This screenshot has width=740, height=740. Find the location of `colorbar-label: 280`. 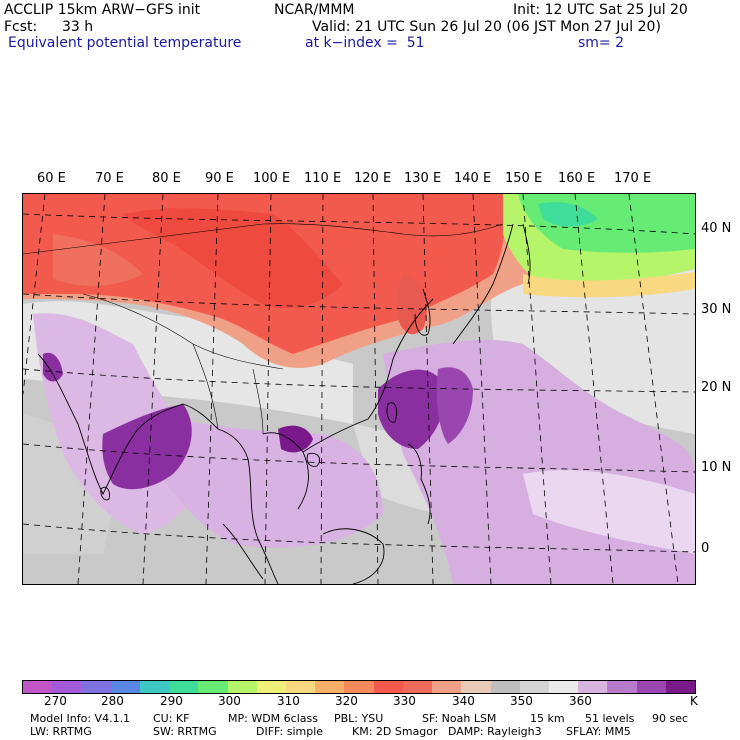

colorbar-label: 280 is located at coordinates (112, 701).